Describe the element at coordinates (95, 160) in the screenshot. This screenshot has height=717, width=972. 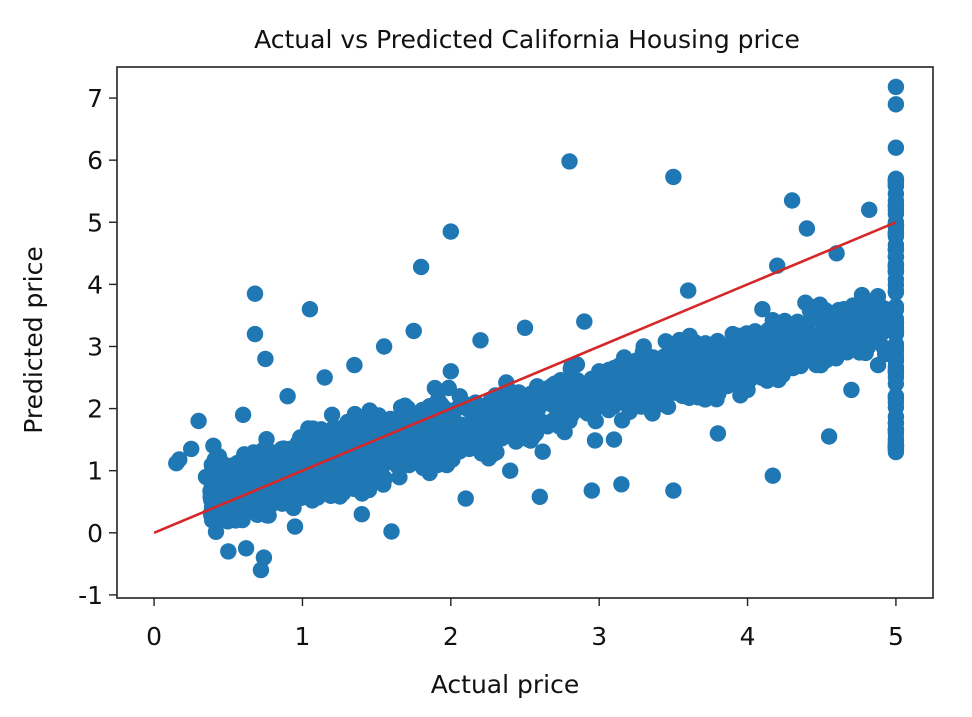
I see `y-tick-label: 6` at that location.